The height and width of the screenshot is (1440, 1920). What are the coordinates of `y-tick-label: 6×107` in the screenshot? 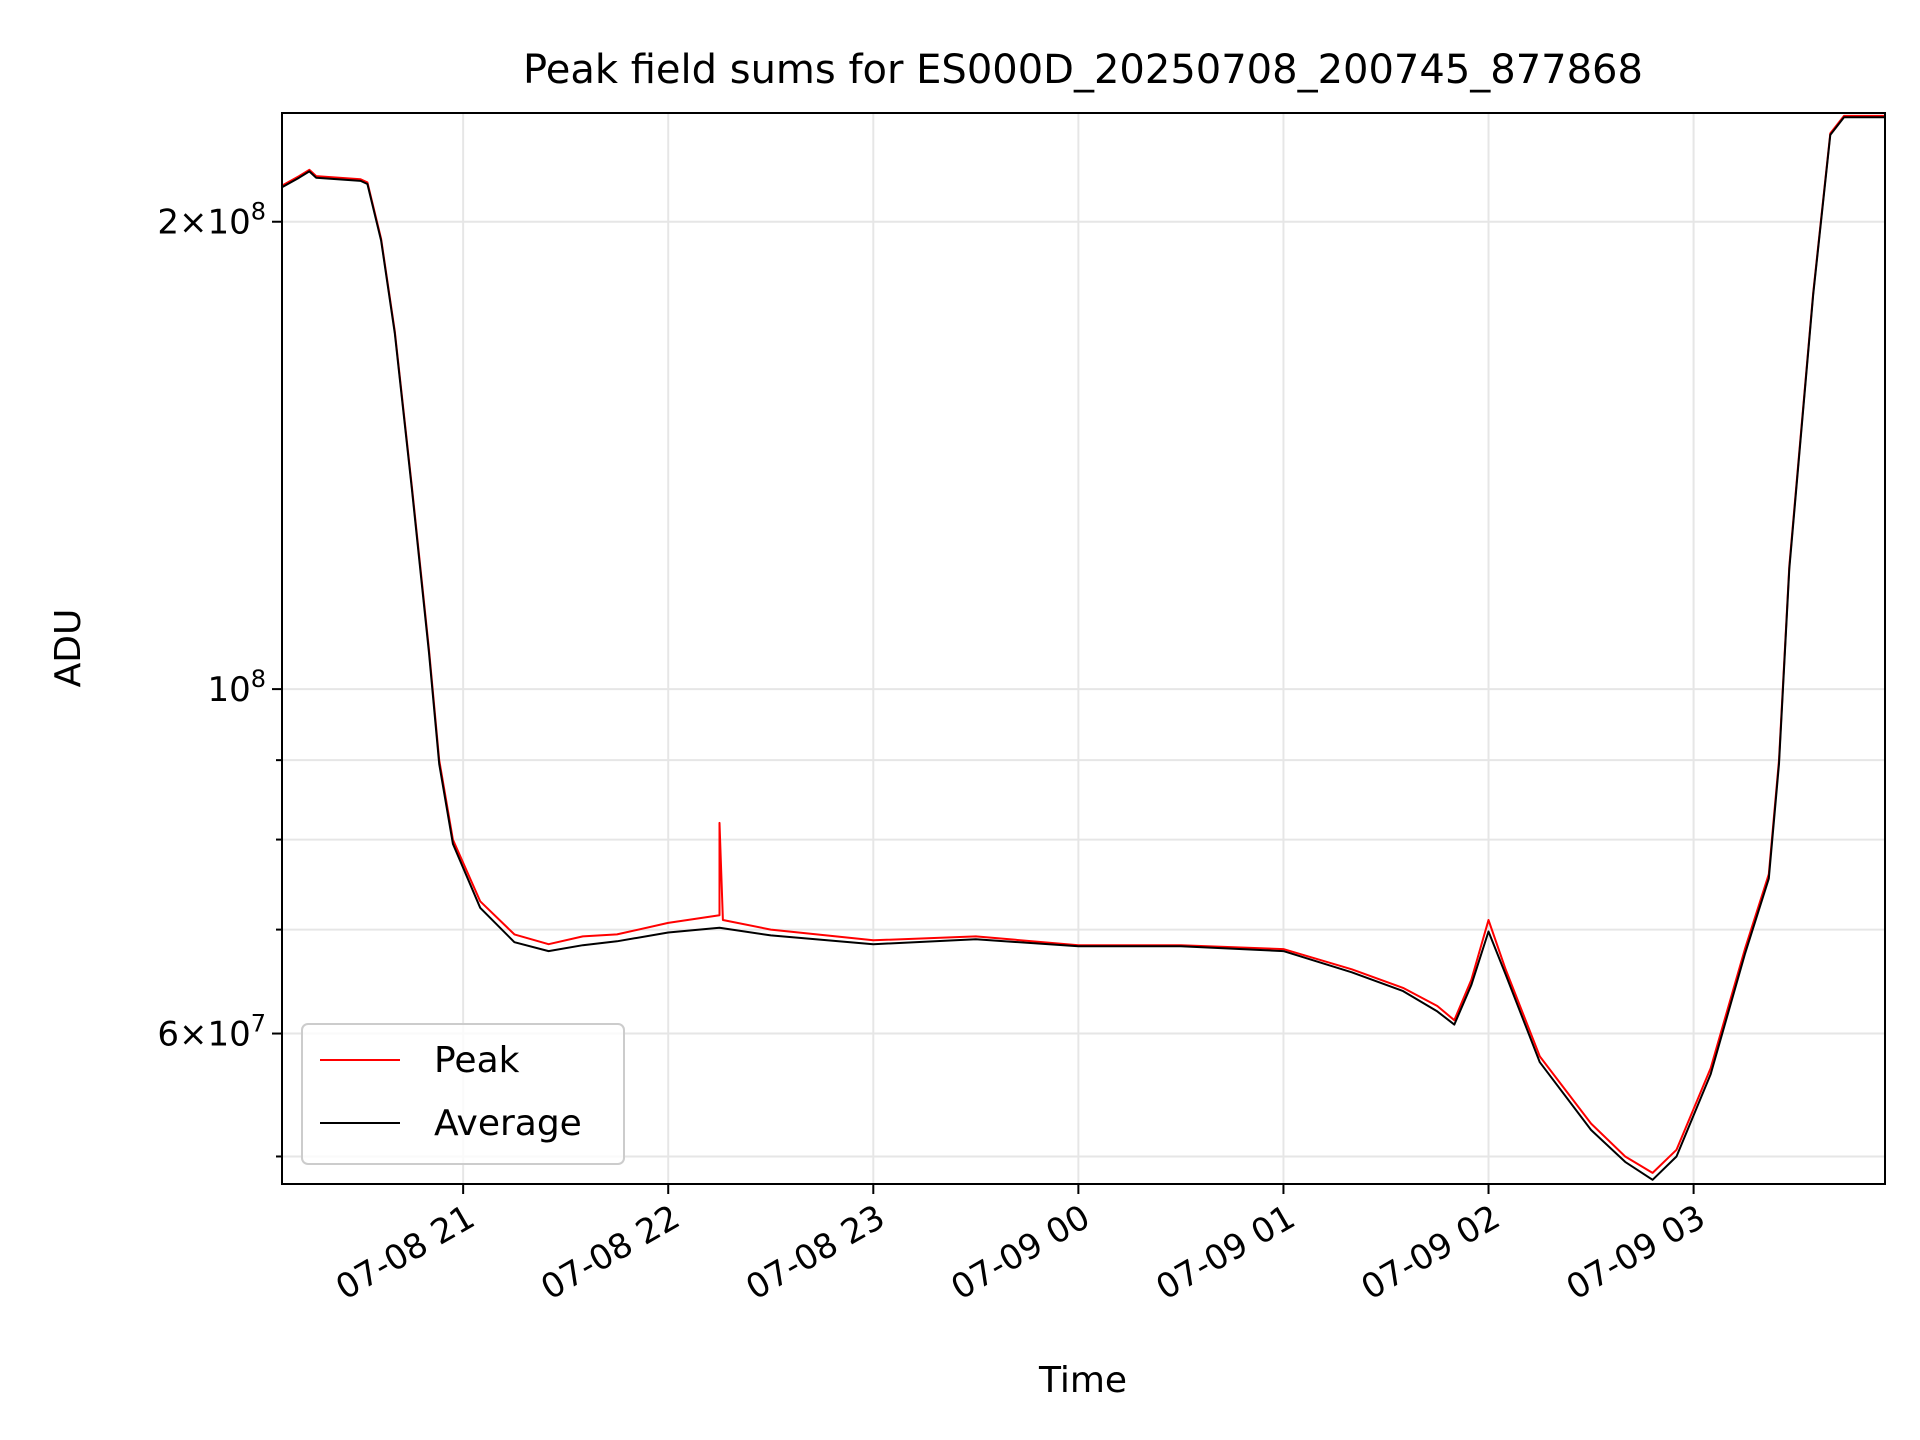 It's located at (211, 1032).